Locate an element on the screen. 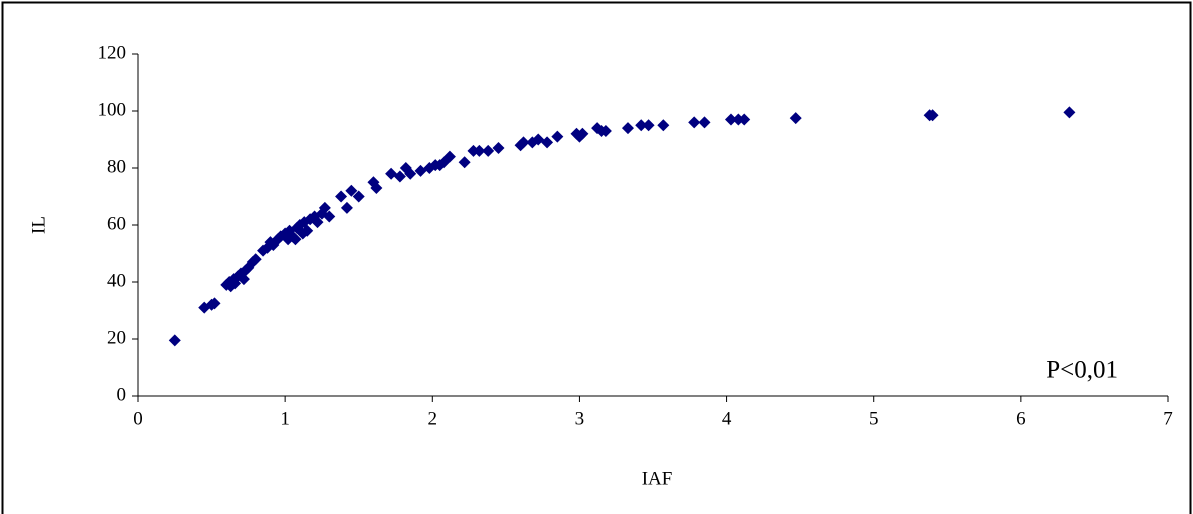 Image resolution: width=1193 pixels, height=514 pixels. y-tick-label: 80 is located at coordinates (116, 166).